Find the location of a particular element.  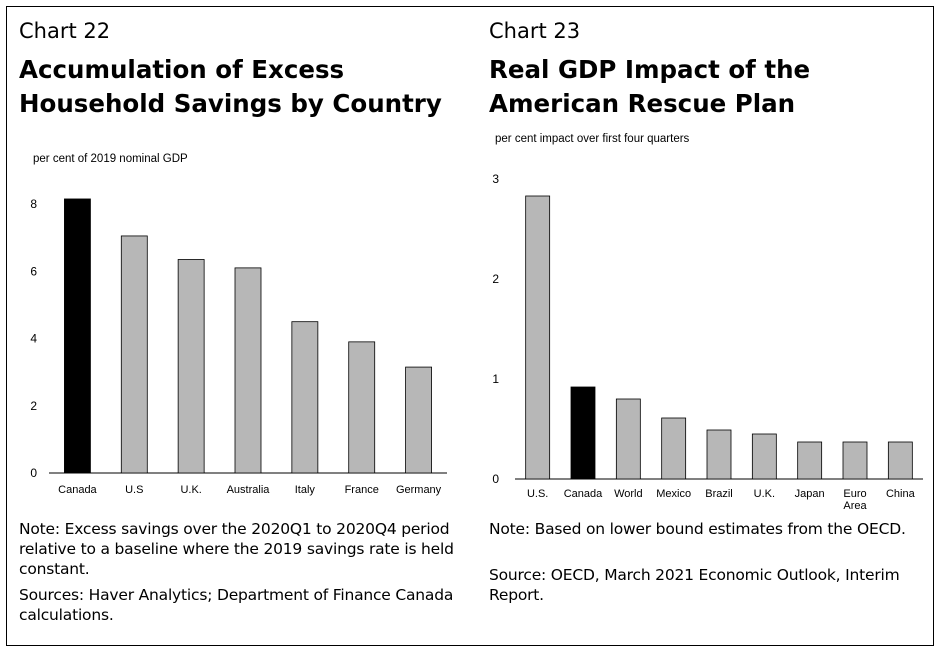

bar-mexico is located at coordinates (674, 448).